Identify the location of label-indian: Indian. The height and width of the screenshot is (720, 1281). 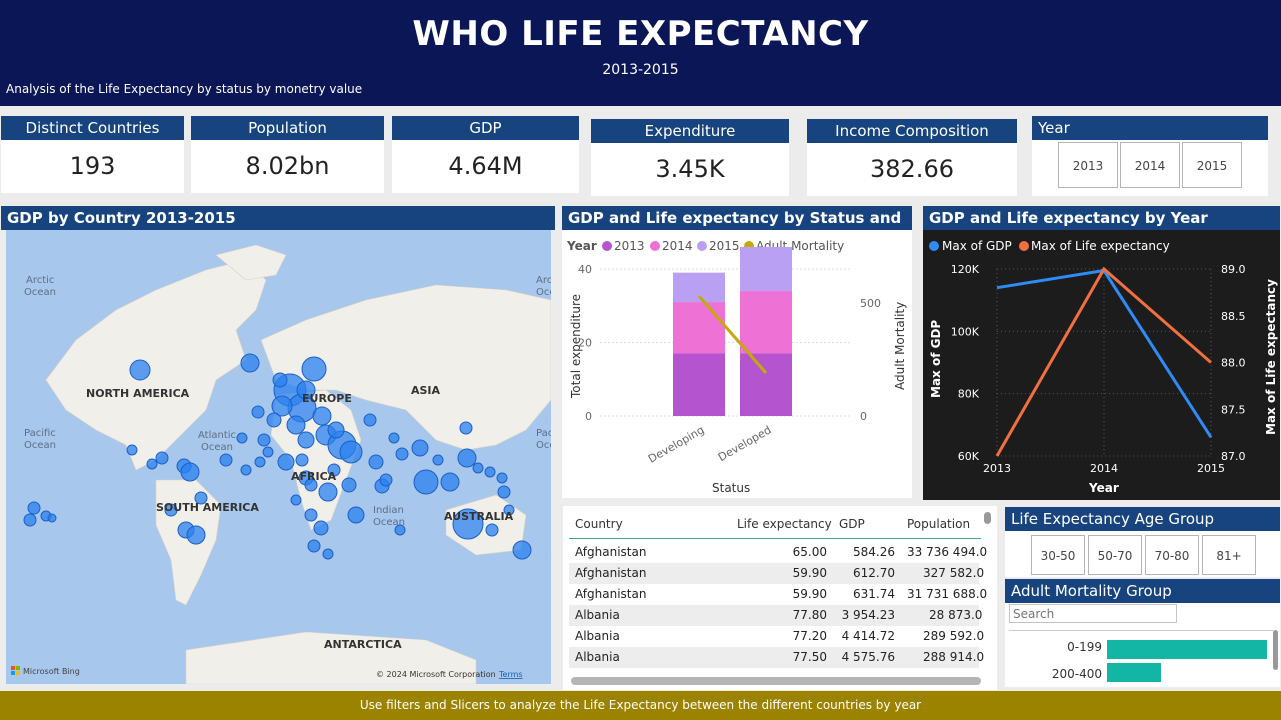
(388, 510).